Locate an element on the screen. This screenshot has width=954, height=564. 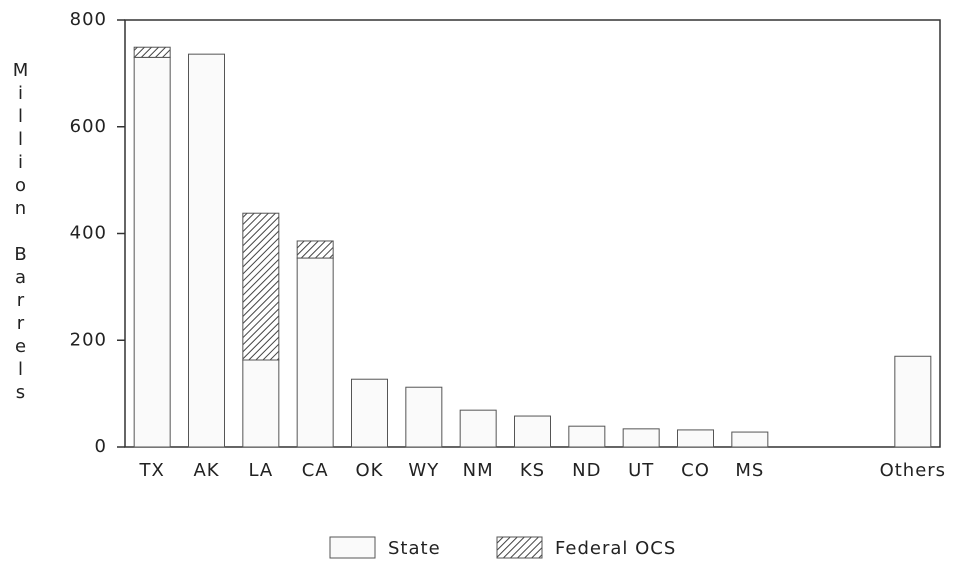
x-tick-label: LA is located at coordinates (260, 470).